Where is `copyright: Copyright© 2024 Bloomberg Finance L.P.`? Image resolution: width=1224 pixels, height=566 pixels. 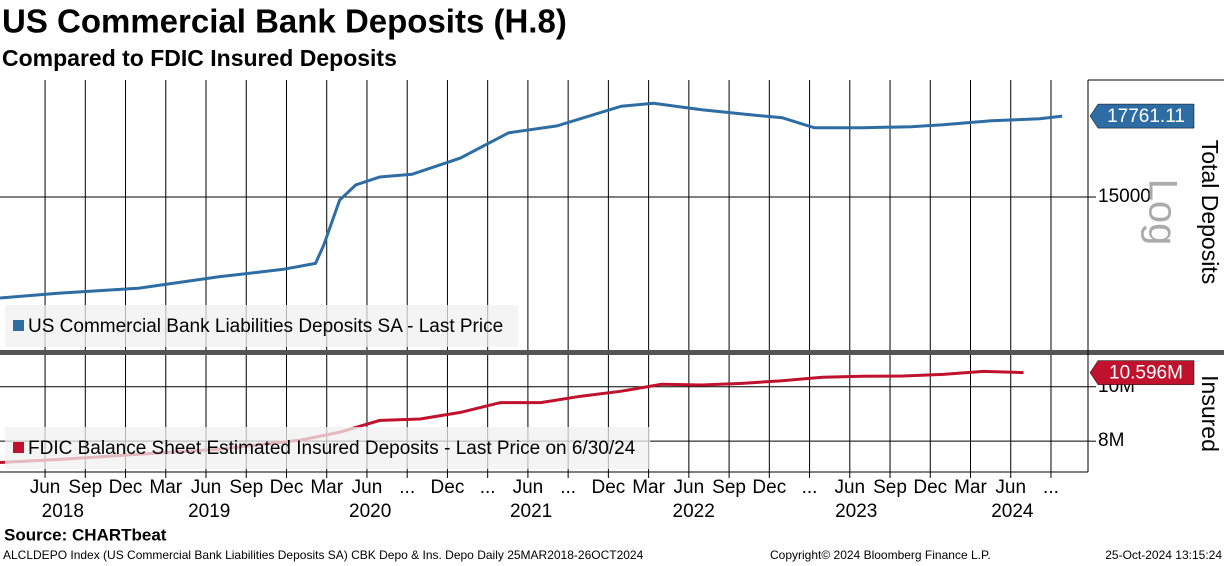
copyright: Copyright© 2024 Bloomberg Finance L.P. is located at coordinates (880, 555).